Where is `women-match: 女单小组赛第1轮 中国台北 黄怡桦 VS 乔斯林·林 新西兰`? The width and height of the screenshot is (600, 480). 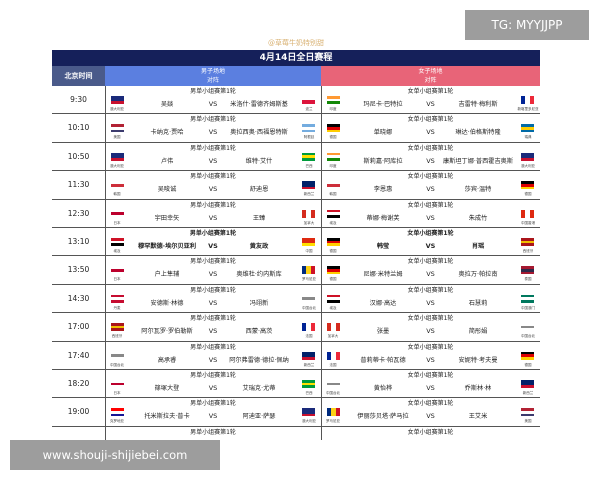
women-match: 女单小组赛第1轮 中国台北 黄怡桦 VS 乔斯林·林 新西兰 is located at coordinates (430, 383).